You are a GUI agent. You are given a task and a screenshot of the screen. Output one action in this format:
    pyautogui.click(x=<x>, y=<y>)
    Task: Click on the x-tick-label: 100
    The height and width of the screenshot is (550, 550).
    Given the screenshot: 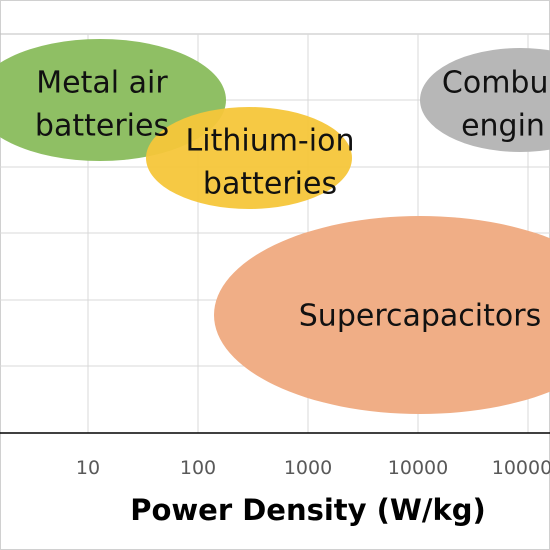 What is the action you would take?
    pyautogui.click(x=198, y=468)
    